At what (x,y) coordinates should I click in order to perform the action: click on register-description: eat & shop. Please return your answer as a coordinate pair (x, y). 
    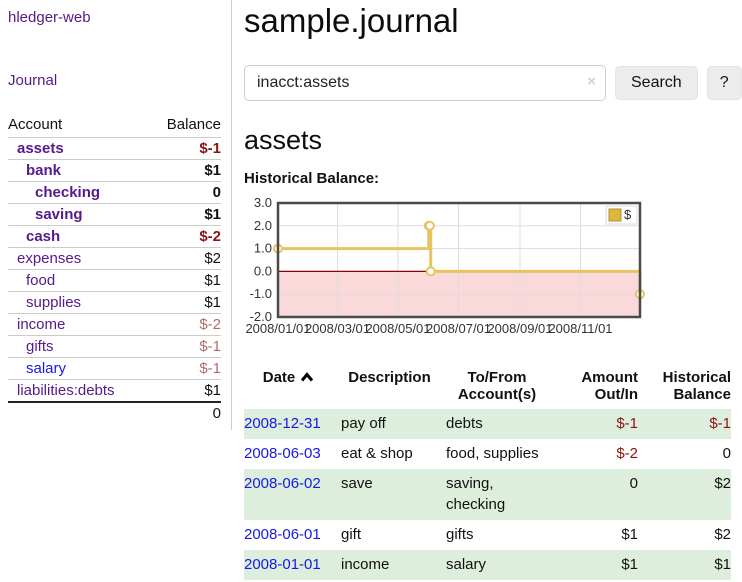
    Looking at the image, I should click on (377, 453).